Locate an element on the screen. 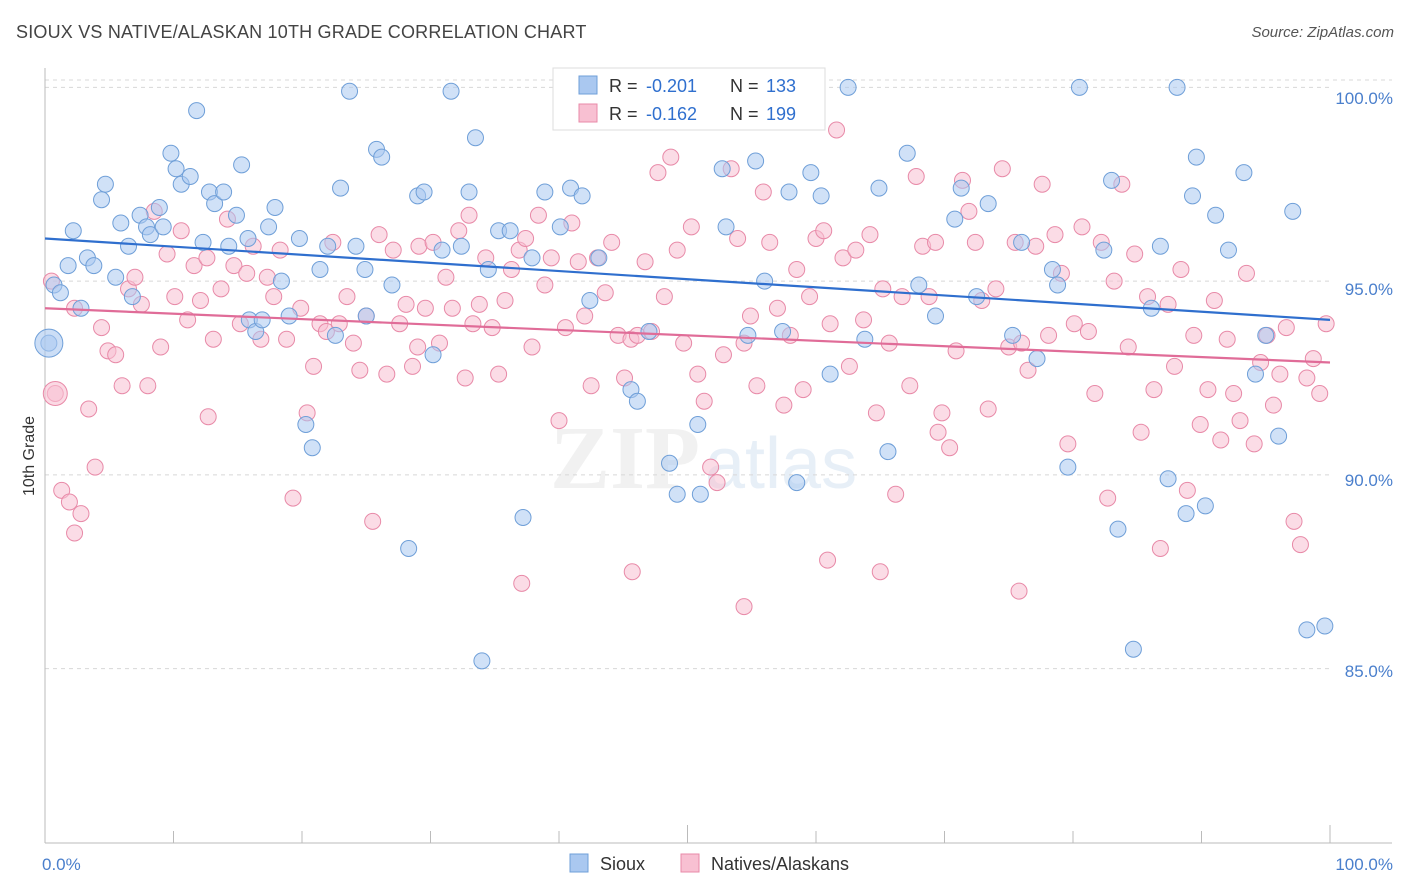  sioux-trendline is located at coordinates (687, 279).